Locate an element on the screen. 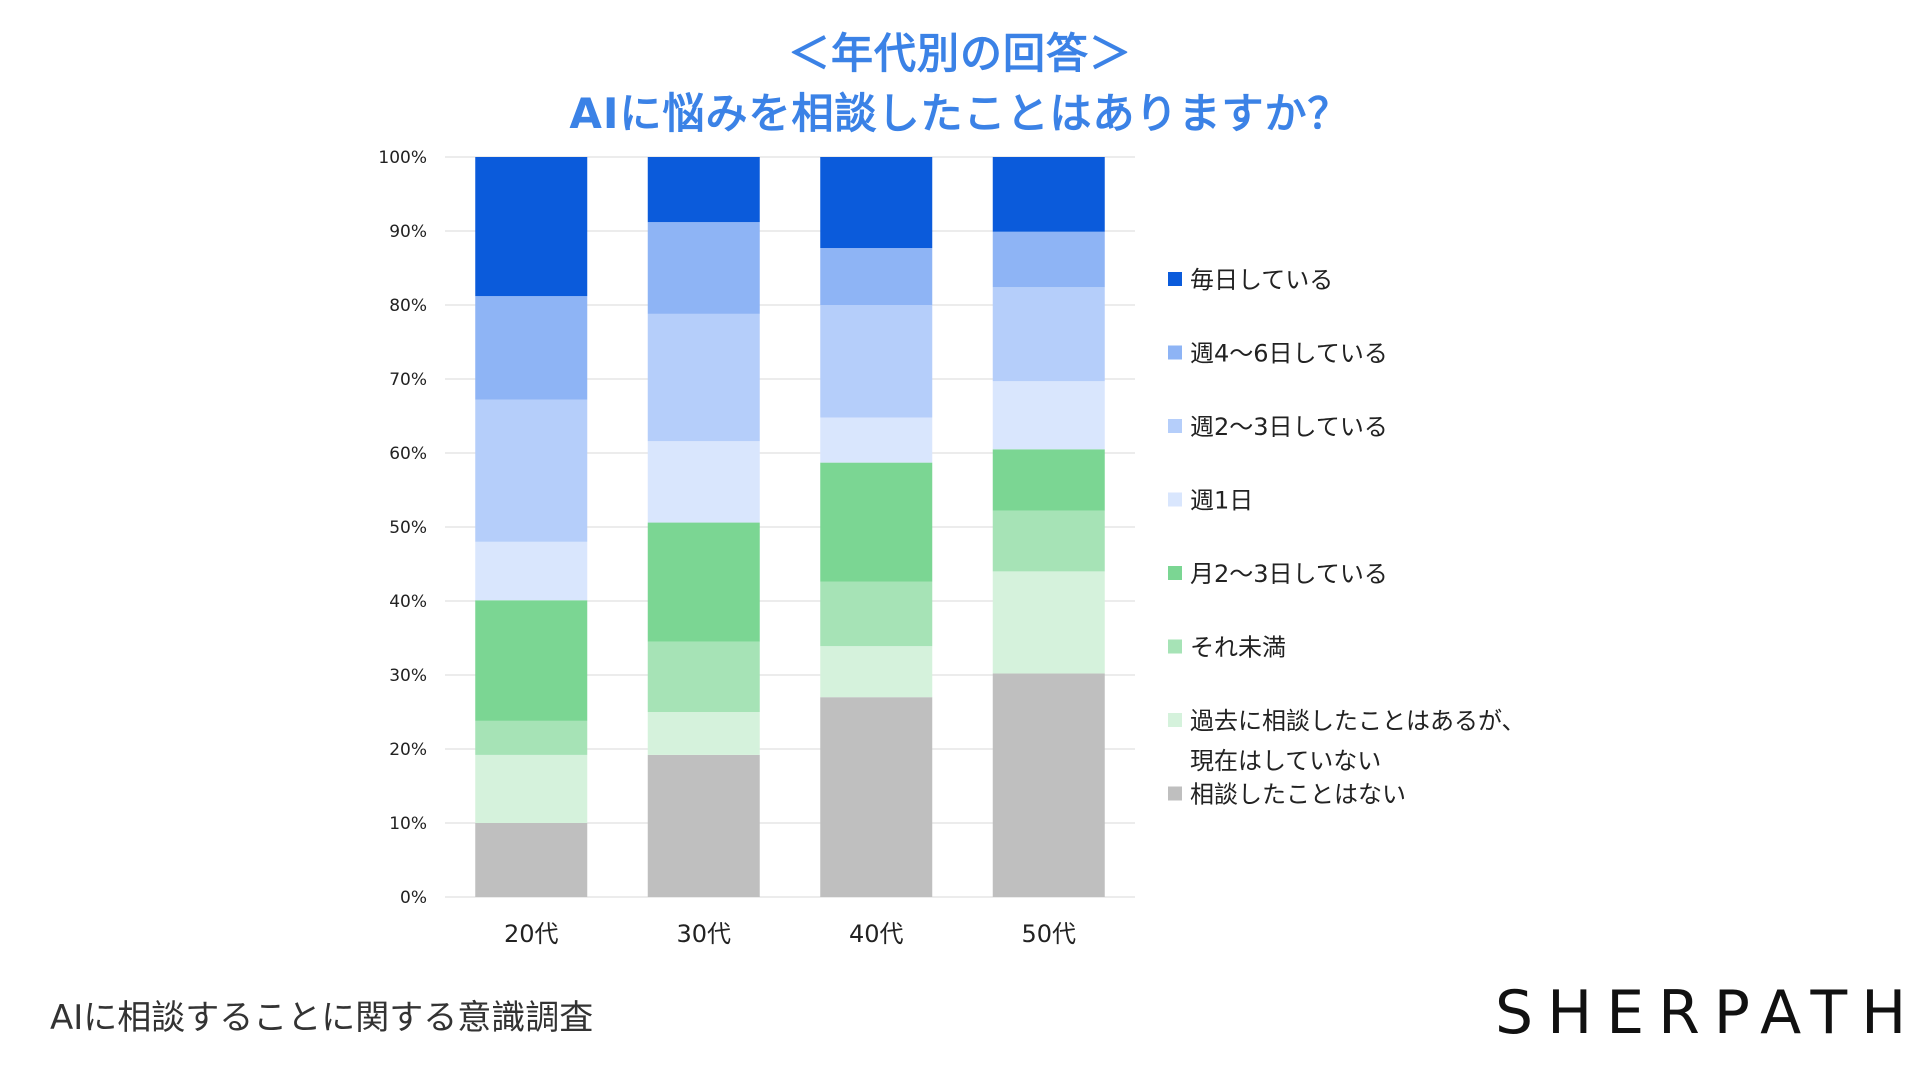 This screenshot has height=1080, width=1920. footer-caption: AIに相談することに関する意識調査 is located at coordinates (322, 1018).